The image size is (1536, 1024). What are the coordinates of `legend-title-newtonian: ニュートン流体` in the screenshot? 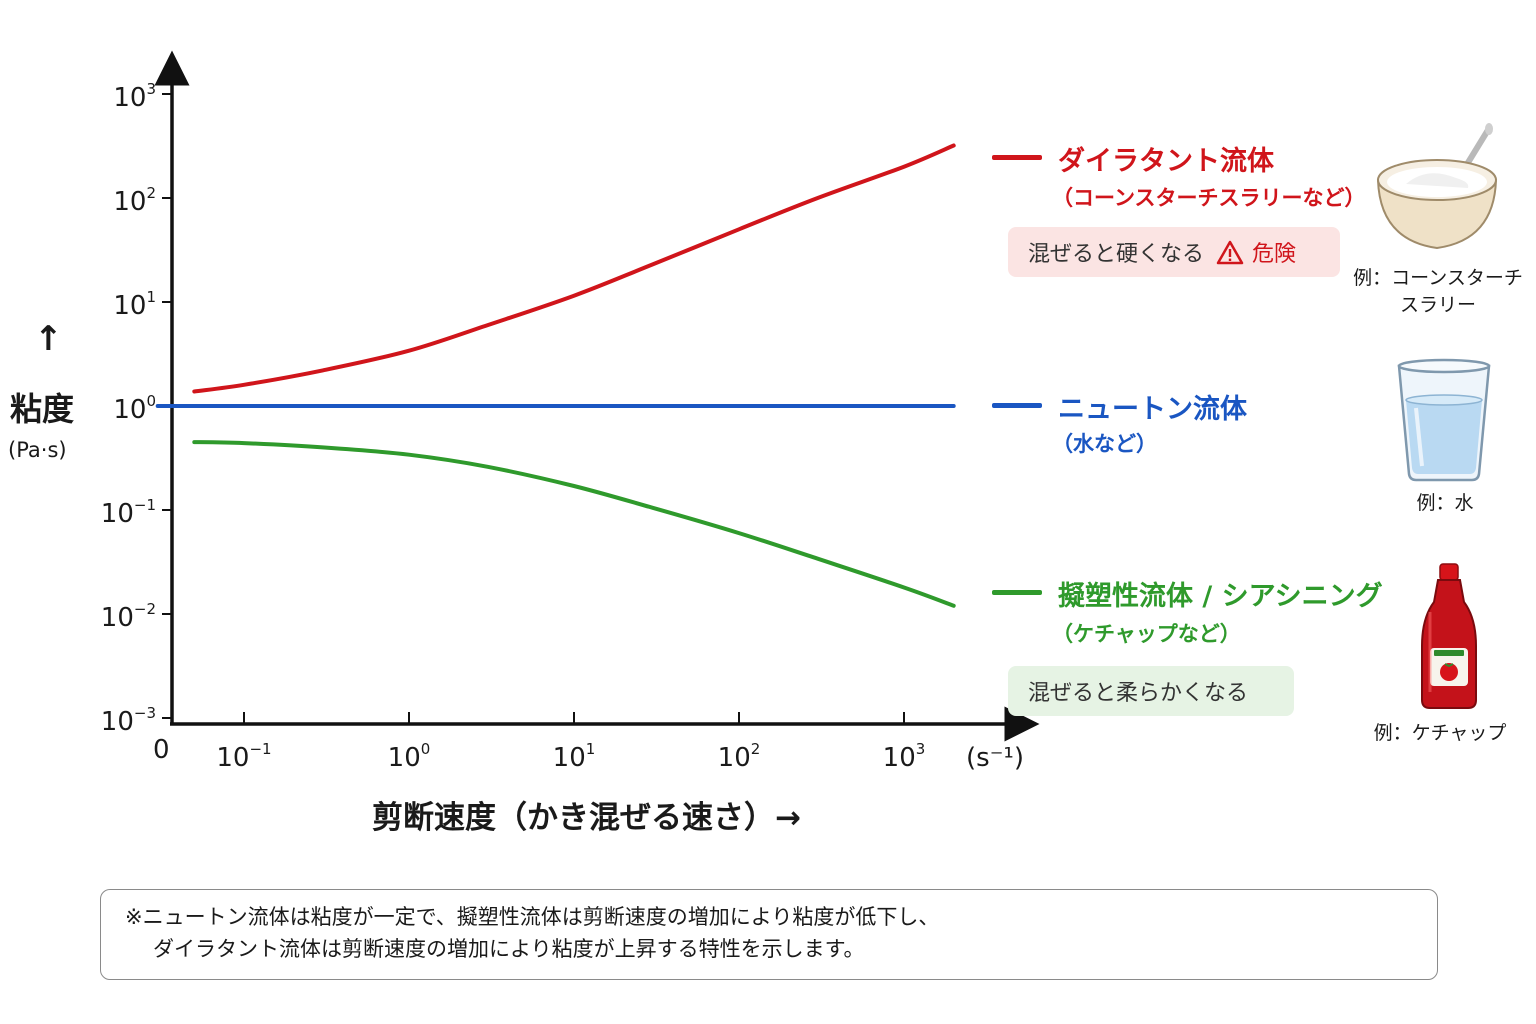 It's located at (1152, 409).